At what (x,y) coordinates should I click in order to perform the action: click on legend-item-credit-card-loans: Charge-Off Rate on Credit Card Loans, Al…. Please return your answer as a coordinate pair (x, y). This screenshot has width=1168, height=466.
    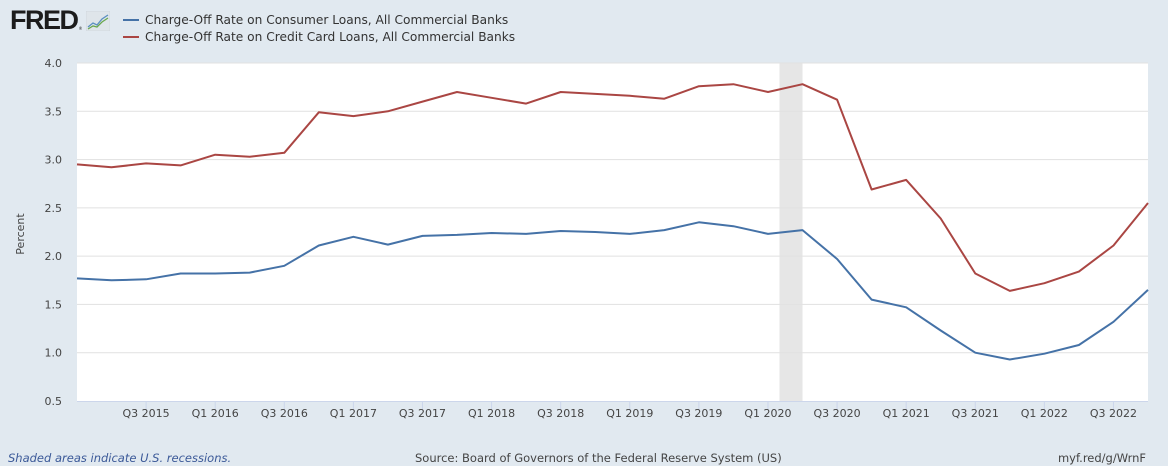
    Looking at the image, I should click on (319, 36).